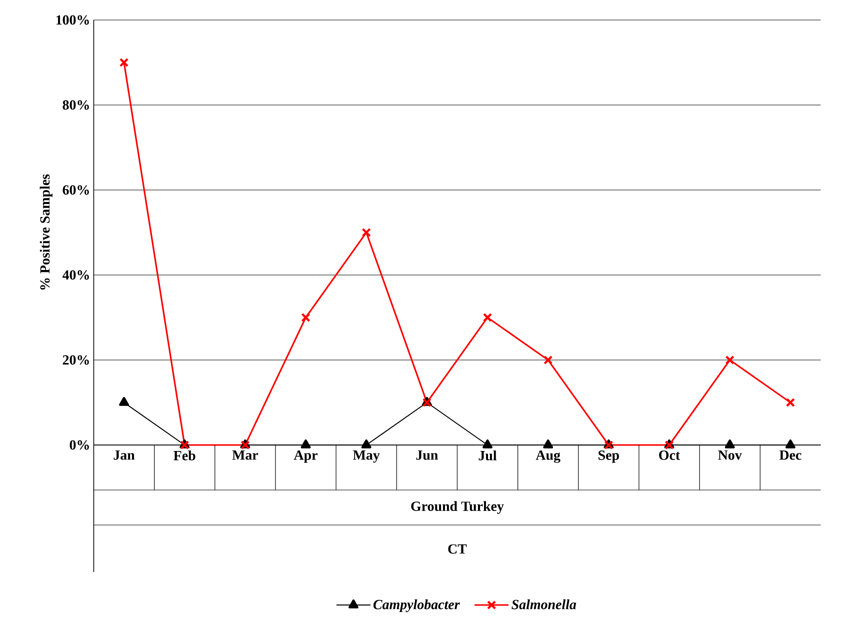  What do you see at coordinates (75, 105) in the screenshot?
I see `y-tick-label: 80%` at bounding box center [75, 105].